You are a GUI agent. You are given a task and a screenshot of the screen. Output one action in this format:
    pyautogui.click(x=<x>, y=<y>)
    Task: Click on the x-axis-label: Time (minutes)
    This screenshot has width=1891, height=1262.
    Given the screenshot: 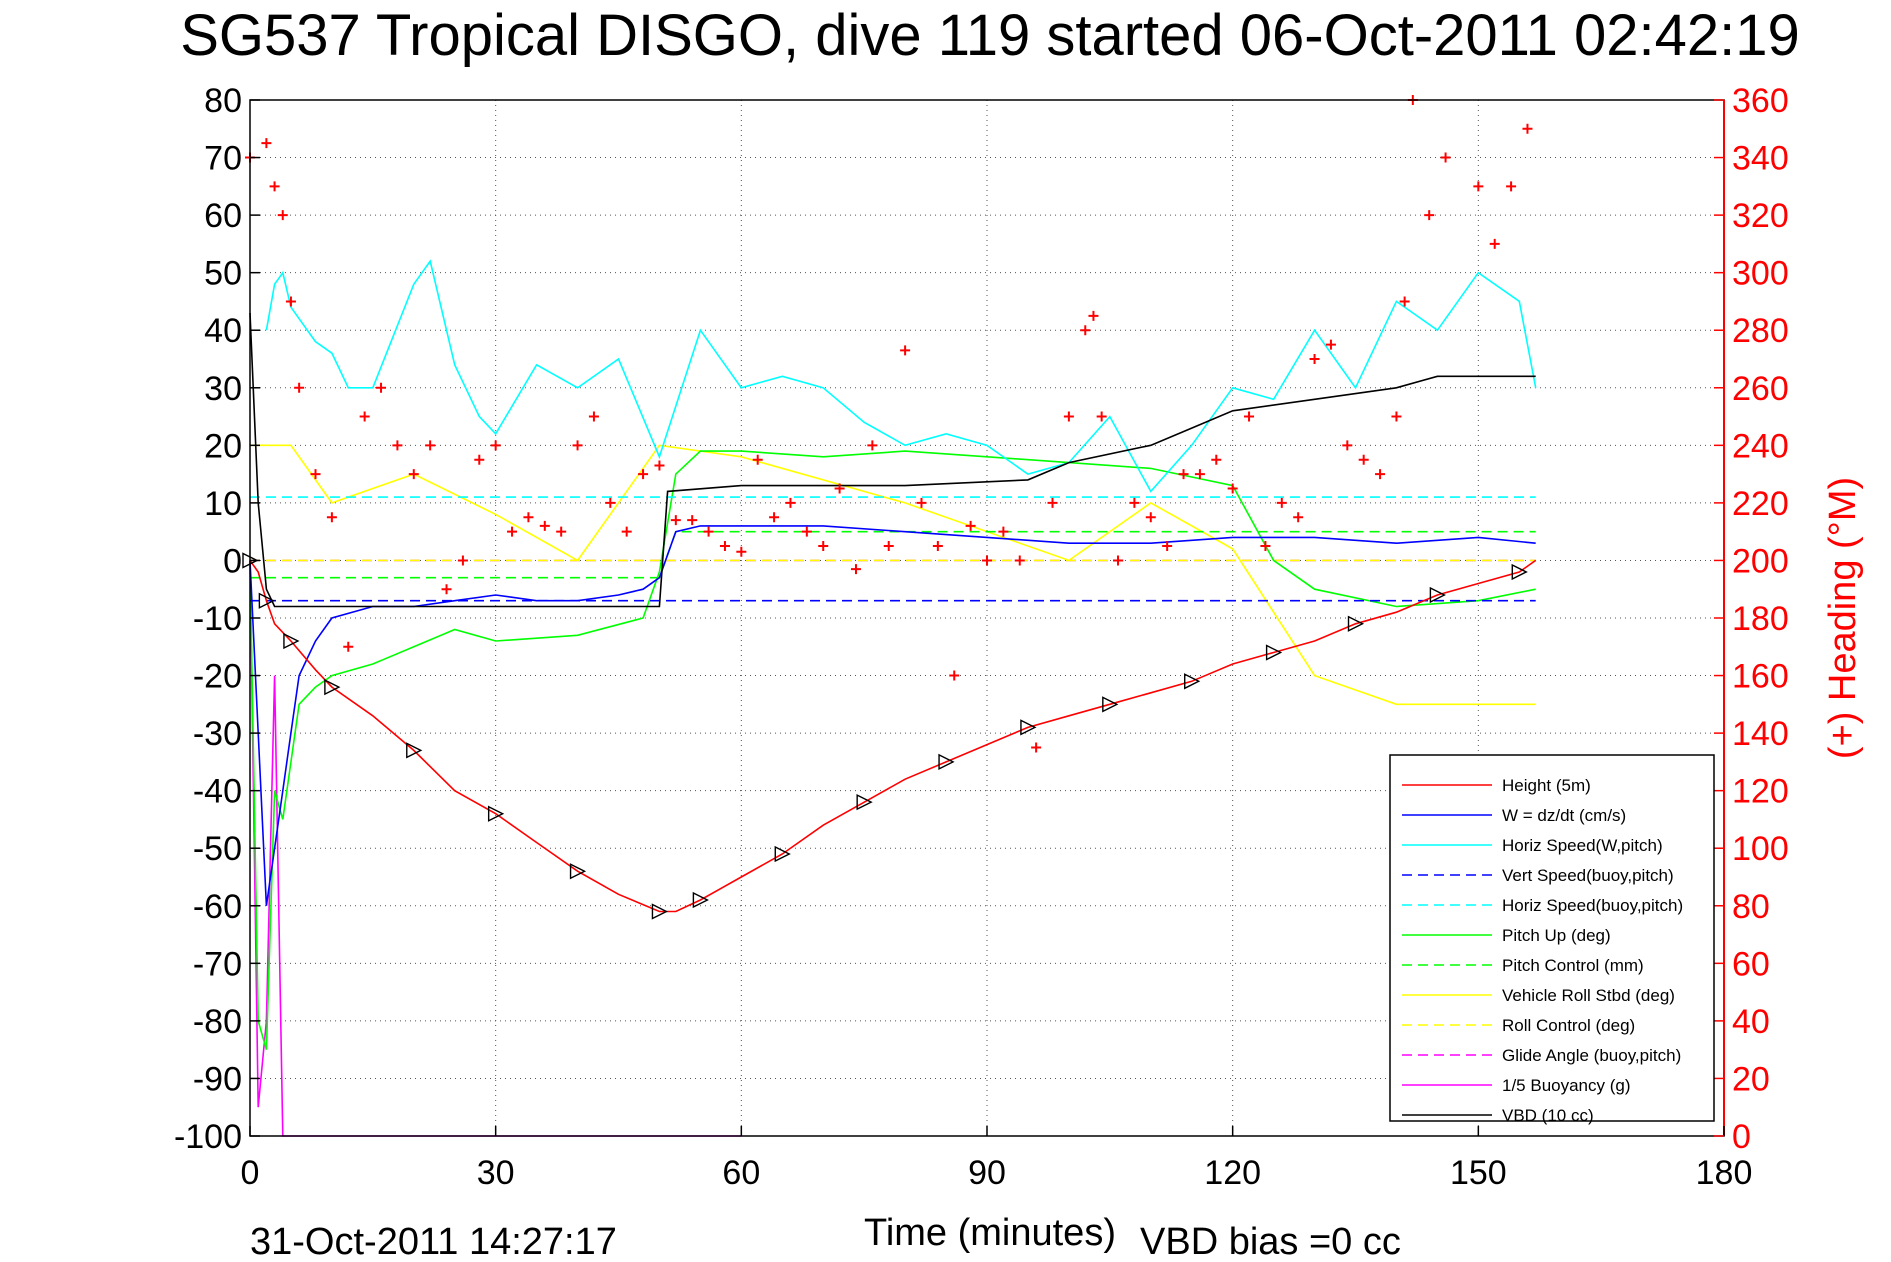 What is the action you would take?
    pyautogui.click(x=990, y=1233)
    